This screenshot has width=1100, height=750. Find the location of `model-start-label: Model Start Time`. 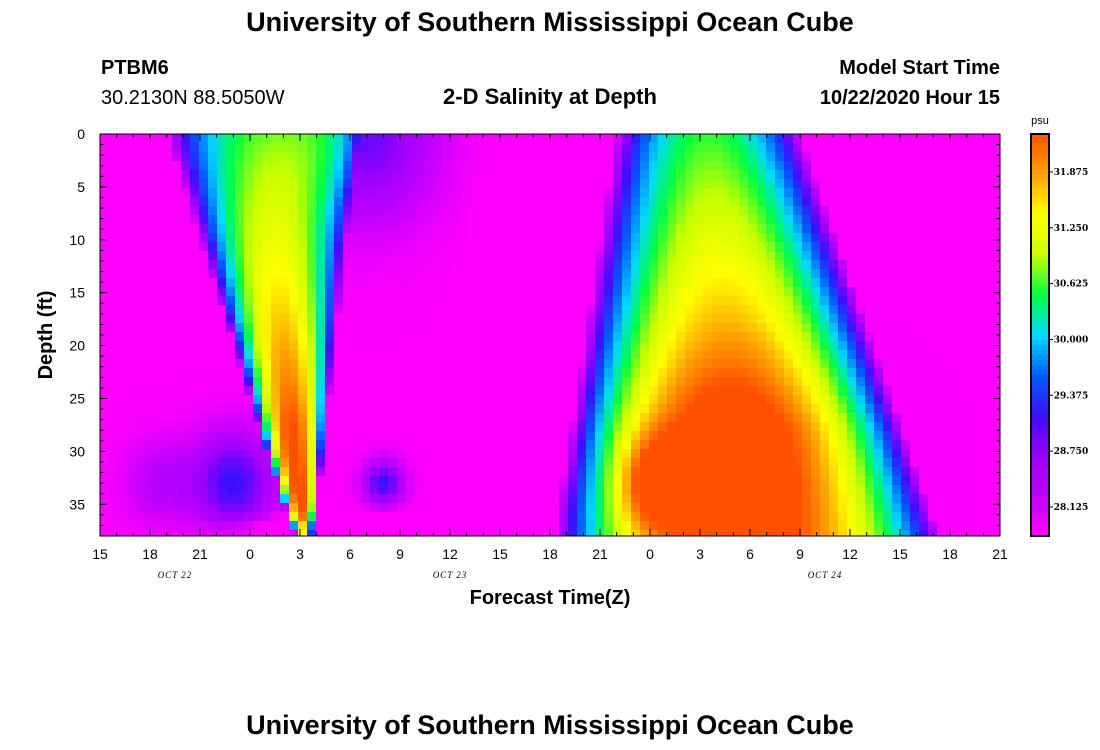

model-start-label: Model Start Time is located at coordinates (919, 68).